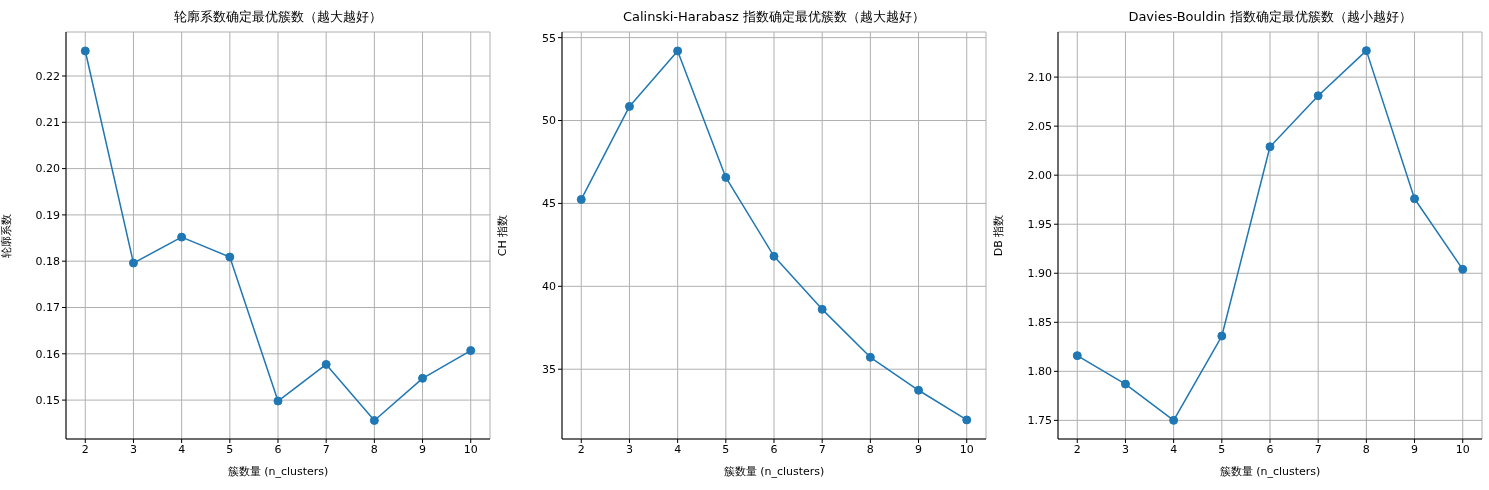  I want to click on y-axis-title: CH 指数, so click(502, 235).